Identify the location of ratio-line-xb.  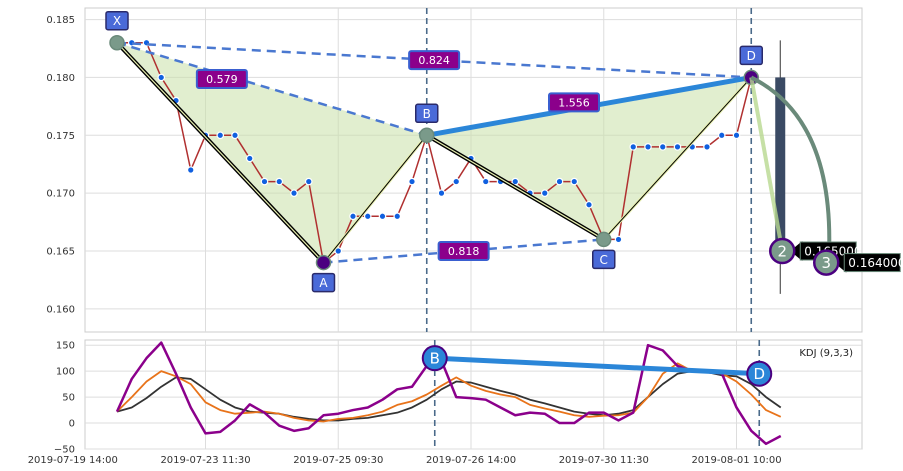
(272, 89).